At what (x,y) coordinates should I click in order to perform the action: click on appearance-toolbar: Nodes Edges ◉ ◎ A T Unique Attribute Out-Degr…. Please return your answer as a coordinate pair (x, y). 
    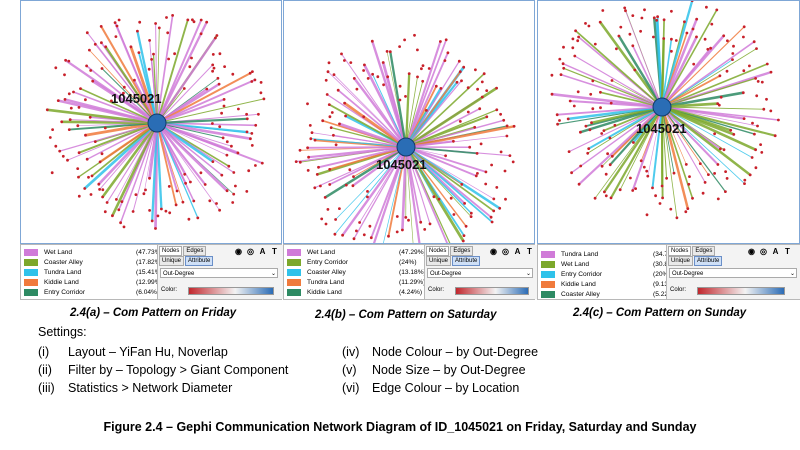
    Looking at the image, I should click on (220, 272).